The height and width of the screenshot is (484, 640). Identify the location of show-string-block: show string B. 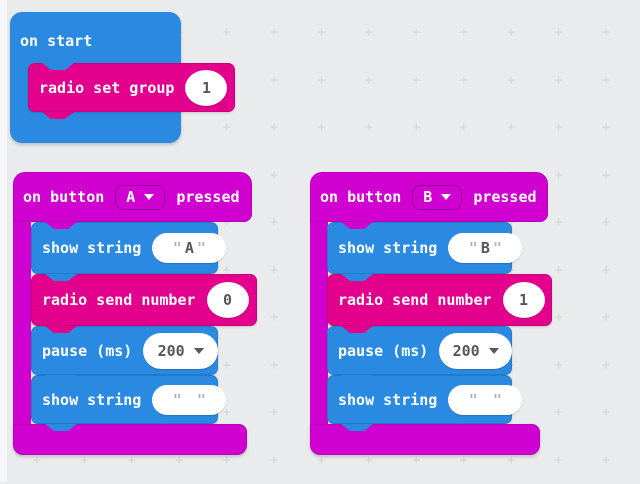
(425, 248).